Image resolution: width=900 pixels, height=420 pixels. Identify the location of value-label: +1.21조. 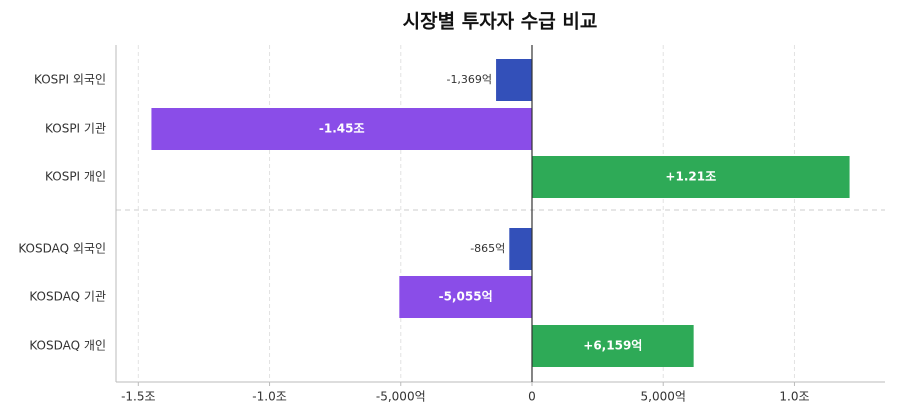
(690, 177).